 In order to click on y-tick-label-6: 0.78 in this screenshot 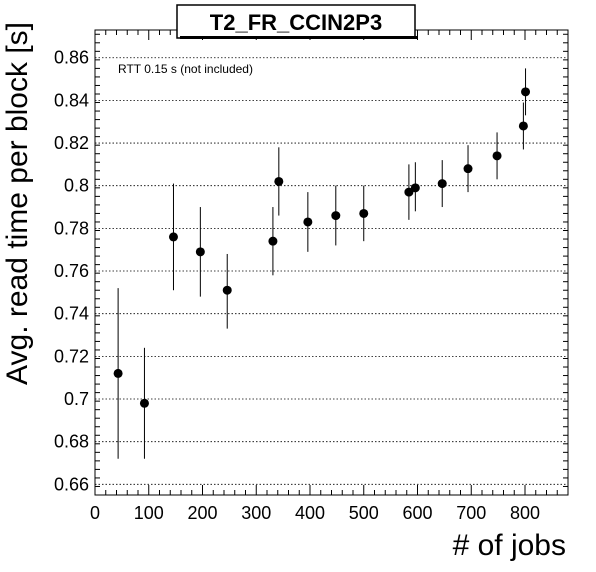, I will do `click(71, 228)`.